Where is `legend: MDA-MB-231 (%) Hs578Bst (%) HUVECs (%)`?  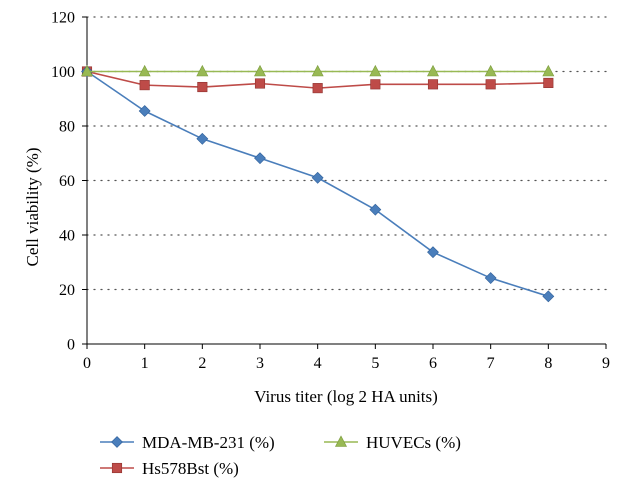 legend: MDA-MB-231 (%) Hs578Bst (%) HUVECs (%) is located at coordinates (280, 455).